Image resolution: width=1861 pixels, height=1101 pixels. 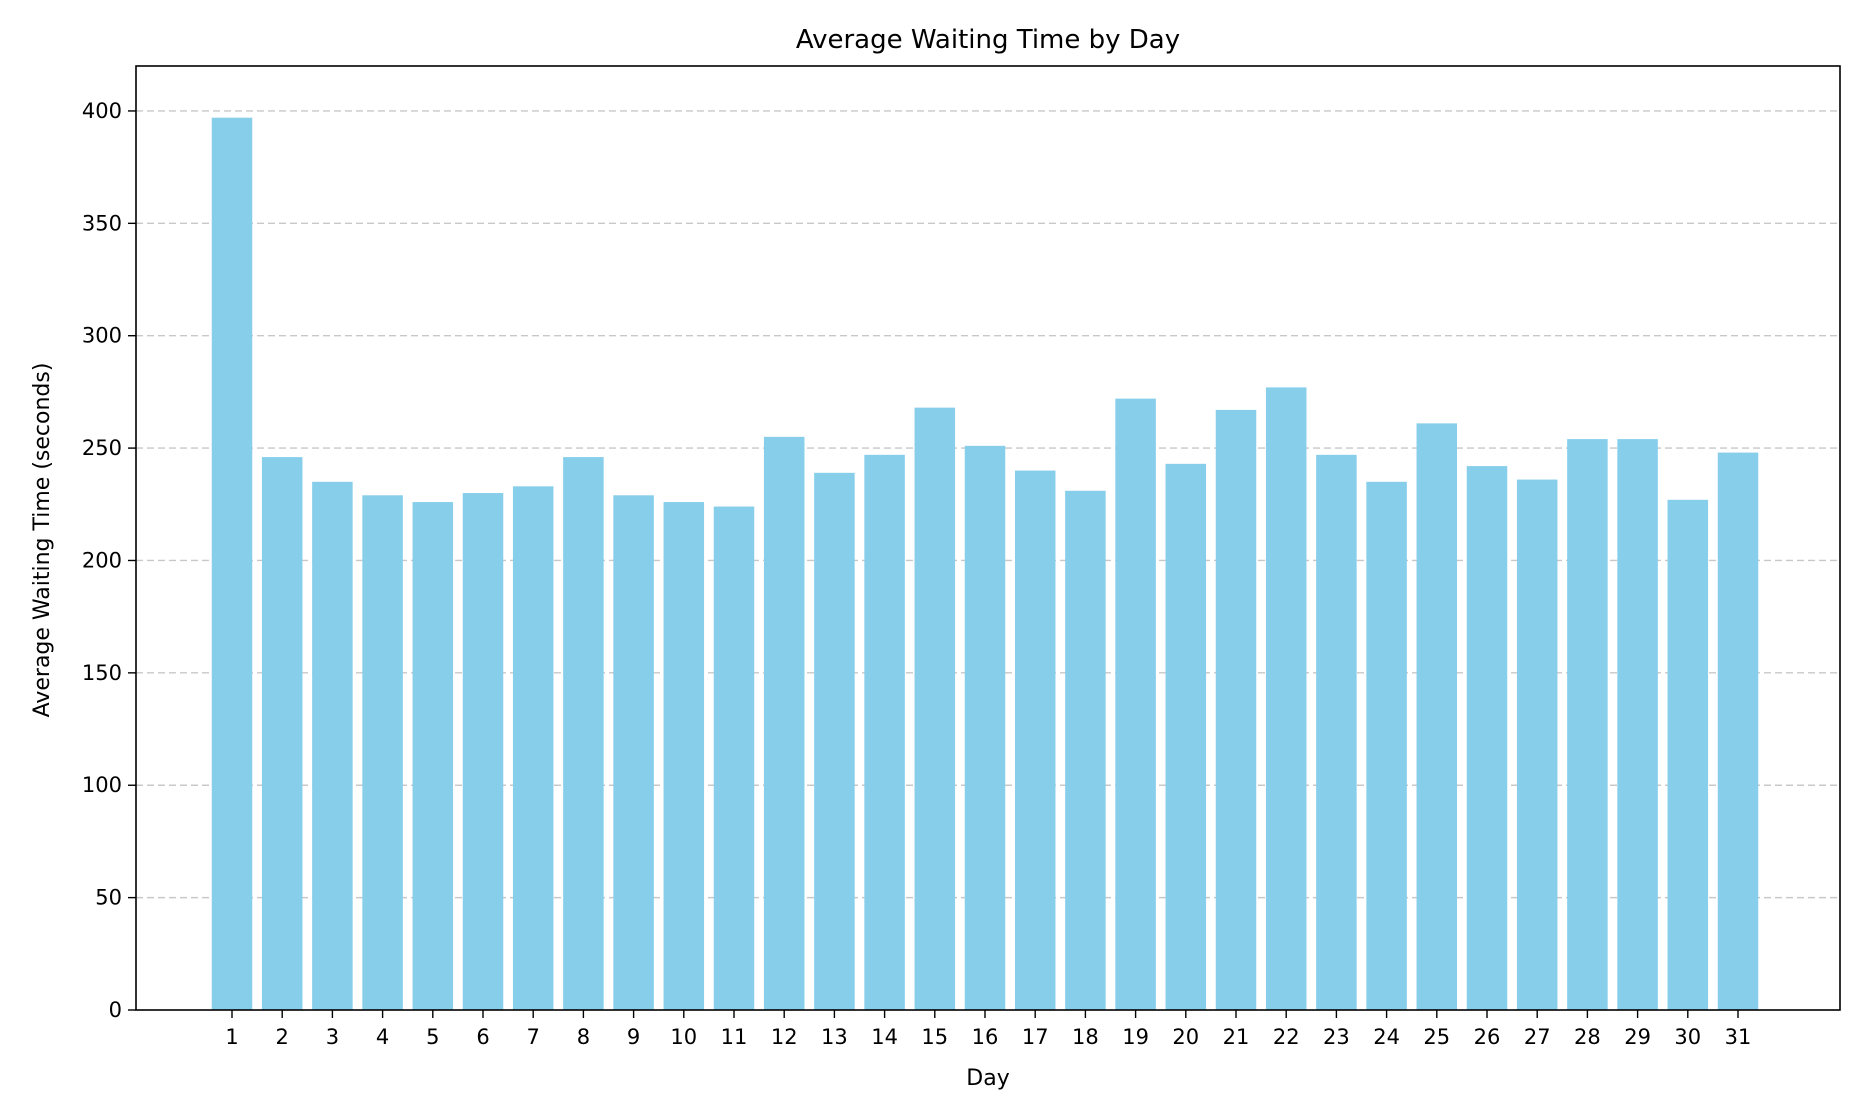 What do you see at coordinates (1487, 1037) in the screenshot?
I see `x-tick-label: 26` at bounding box center [1487, 1037].